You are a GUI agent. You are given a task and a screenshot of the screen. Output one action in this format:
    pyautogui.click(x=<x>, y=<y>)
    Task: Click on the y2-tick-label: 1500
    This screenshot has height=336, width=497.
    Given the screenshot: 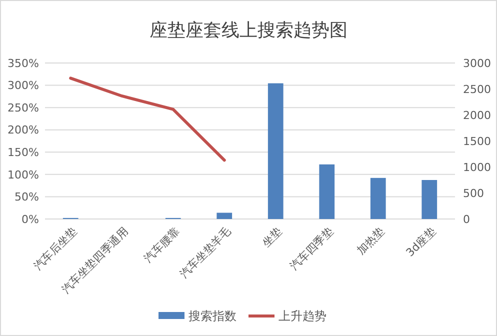 What is the action you would take?
    pyautogui.click(x=477, y=141)
    